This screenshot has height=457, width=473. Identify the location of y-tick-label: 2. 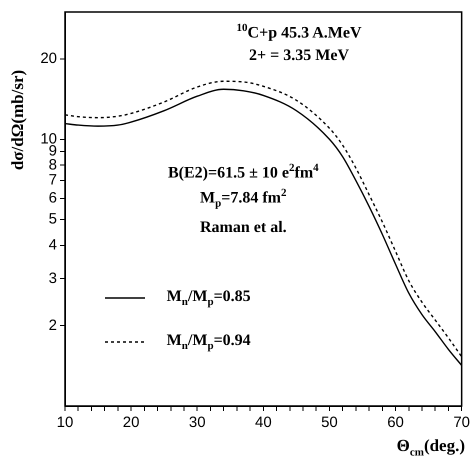
(52, 325).